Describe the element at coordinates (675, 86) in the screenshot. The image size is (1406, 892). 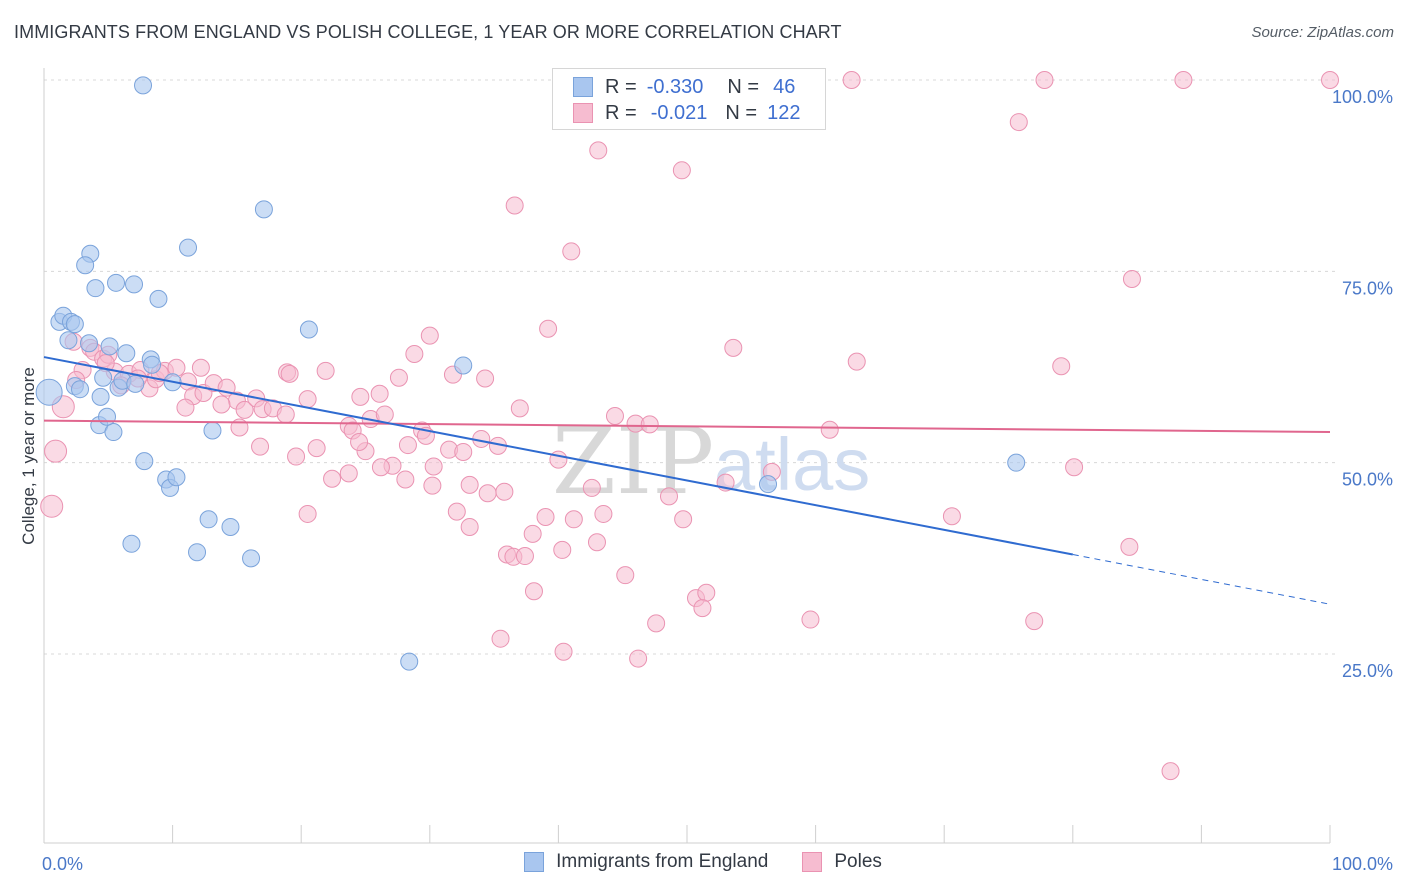
I see `legend-r-value: -0.330` at that location.